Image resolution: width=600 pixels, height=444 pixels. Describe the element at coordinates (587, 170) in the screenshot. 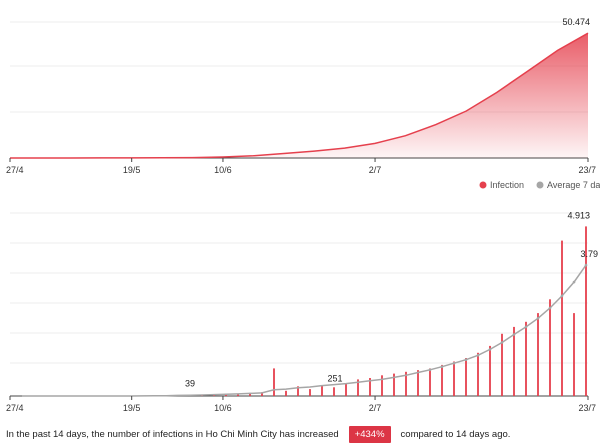

I see `top-x-tick-label: 23/7` at that location.